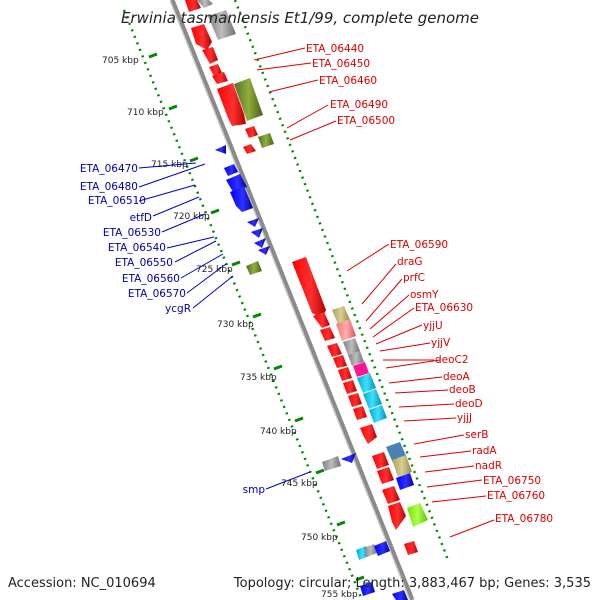 This screenshot has width=600, height=600. Describe the element at coordinates (258, 378) in the screenshot. I see `tick-label: 735 kbp` at that location.